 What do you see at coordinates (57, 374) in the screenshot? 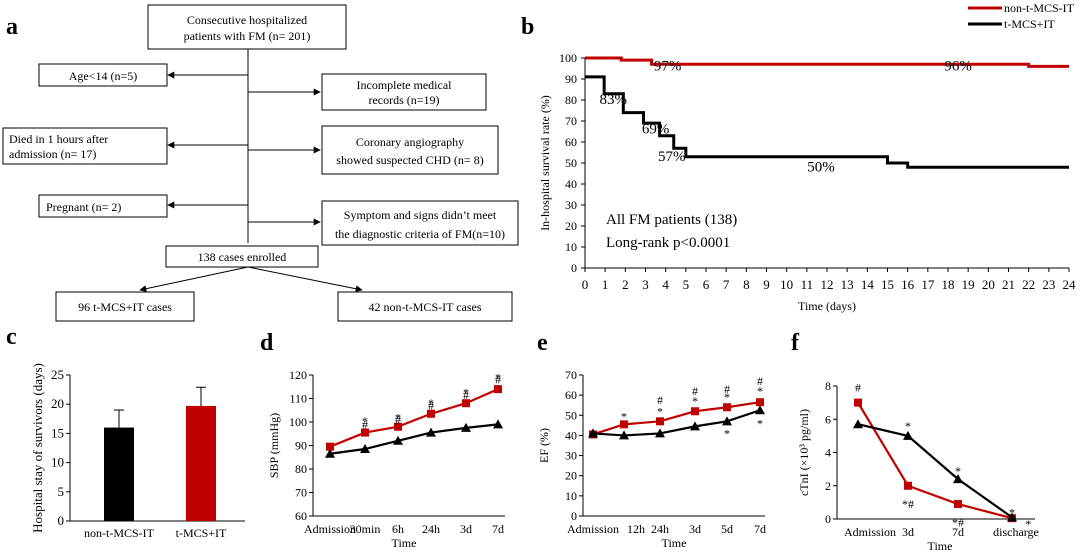
I see `y-tick-label: 25` at bounding box center [57, 374].